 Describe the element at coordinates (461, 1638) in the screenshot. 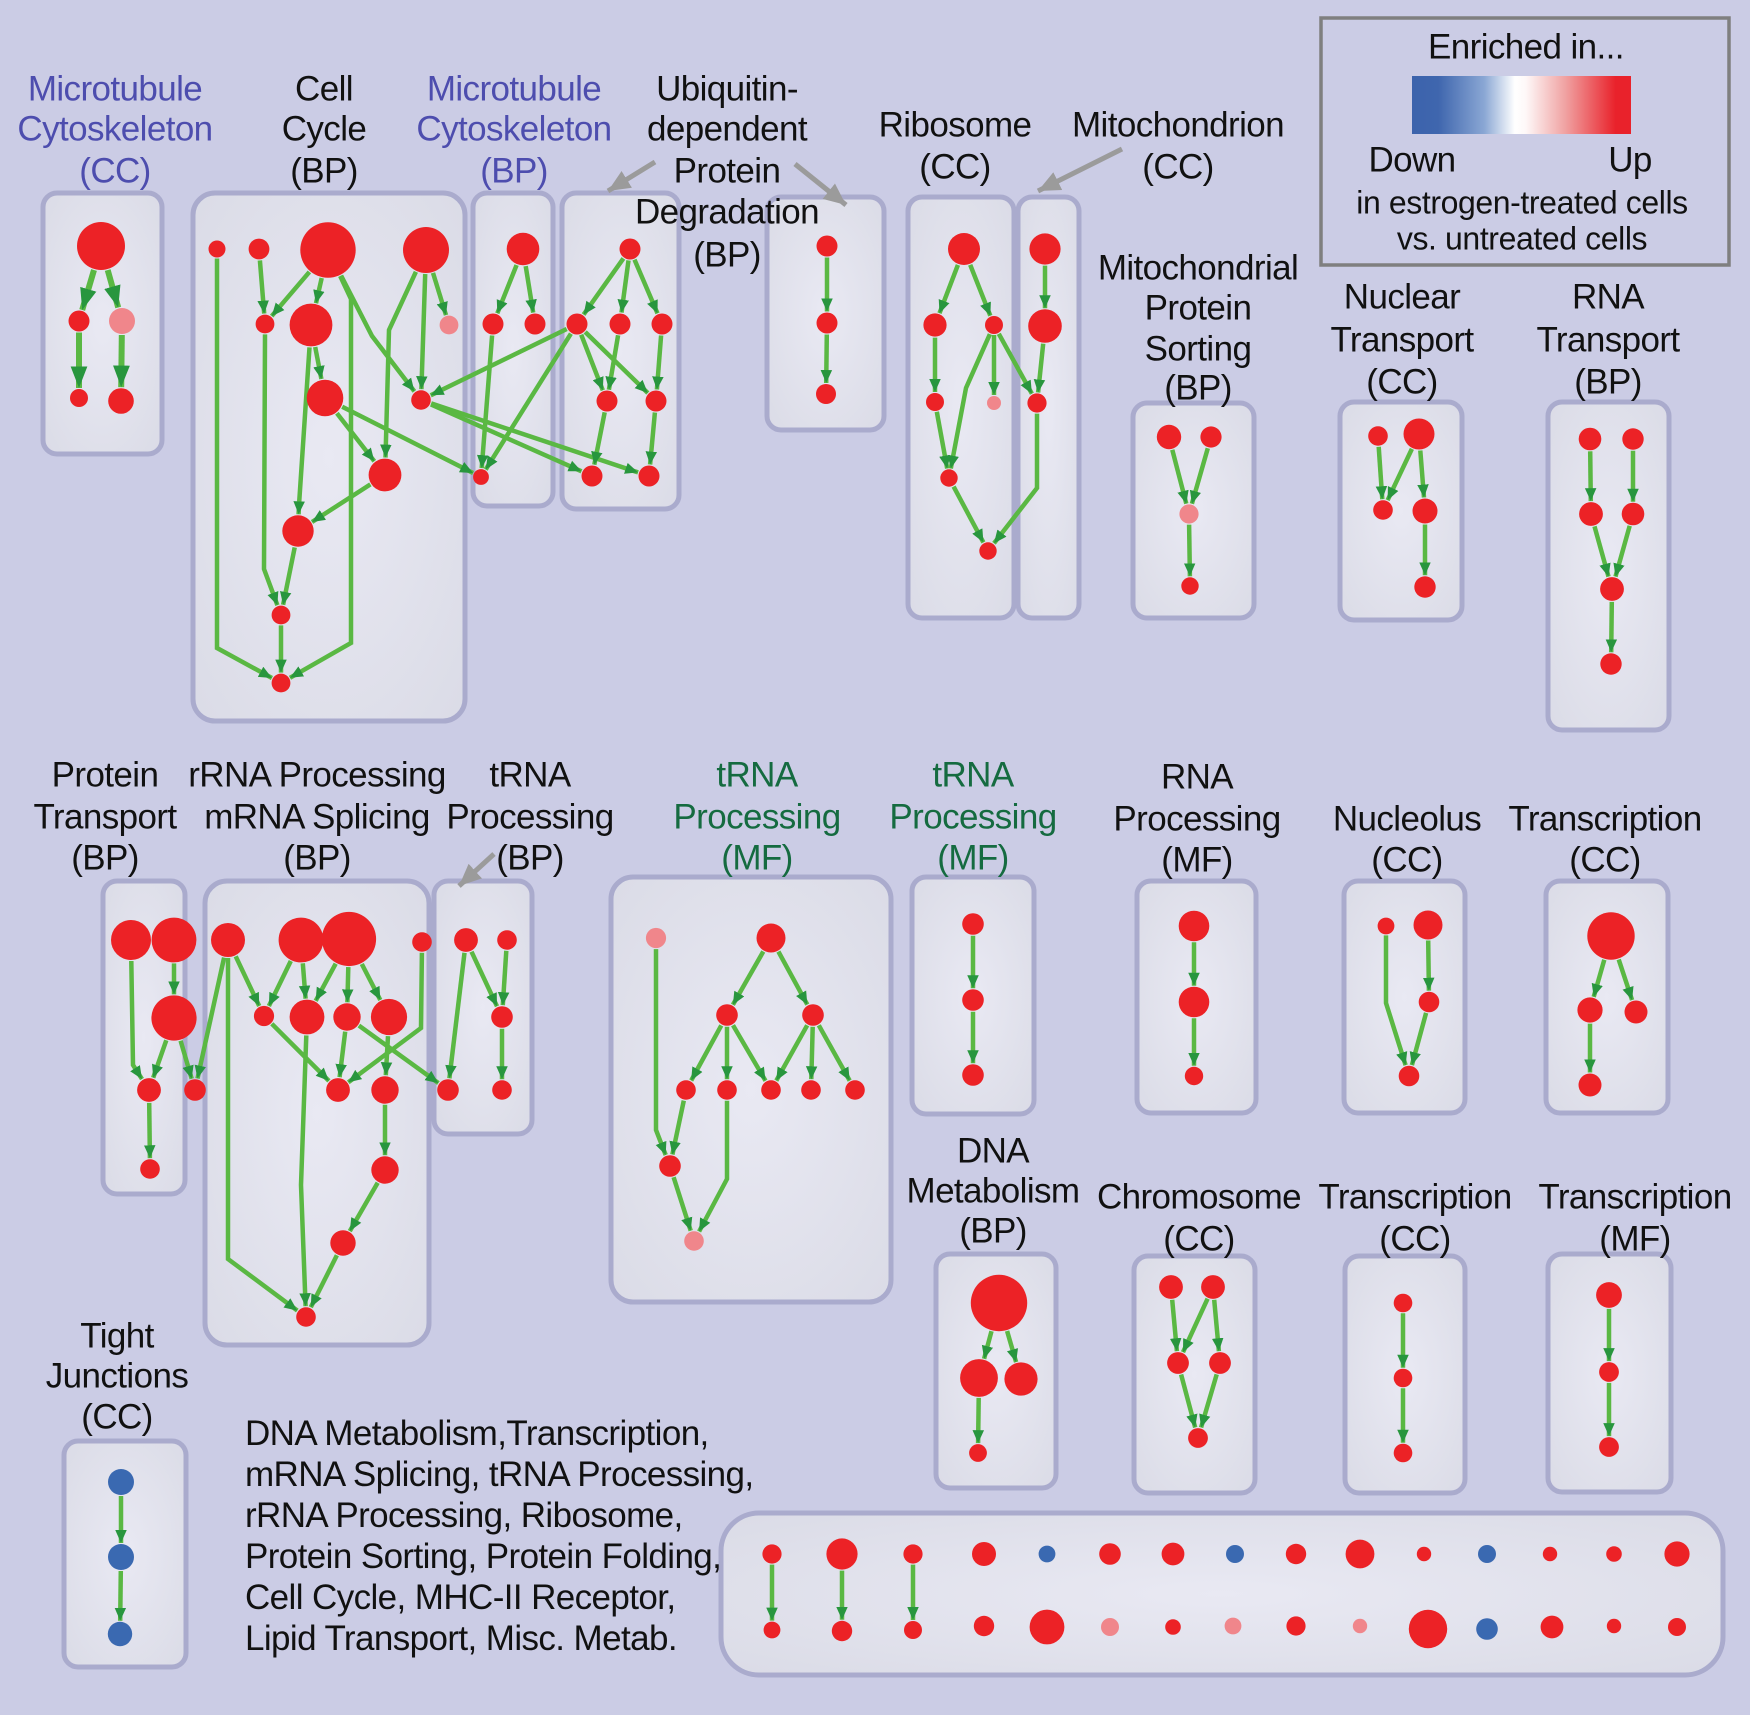

I see `svg-text: Lipid Transport, Misc. Metab.` at that location.